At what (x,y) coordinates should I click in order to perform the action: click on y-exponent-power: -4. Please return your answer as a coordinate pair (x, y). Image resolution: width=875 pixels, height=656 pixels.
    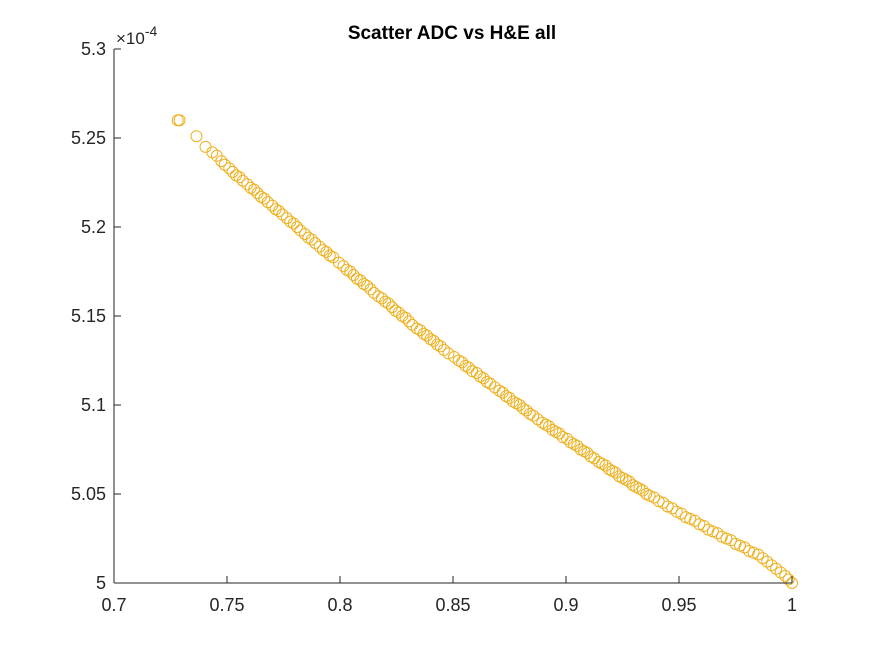
    Looking at the image, I should click on (151, 31).